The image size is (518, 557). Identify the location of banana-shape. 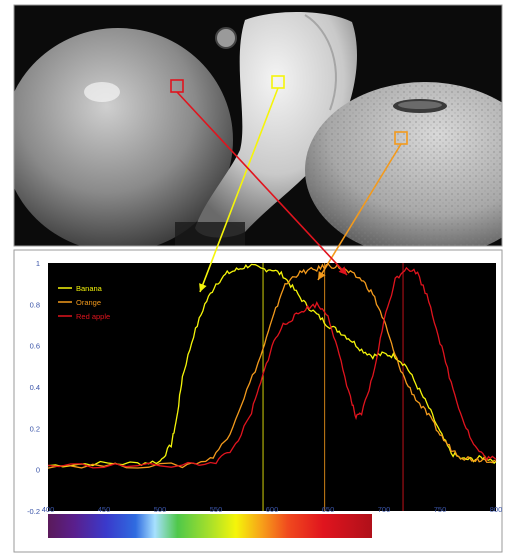
(276, 124).